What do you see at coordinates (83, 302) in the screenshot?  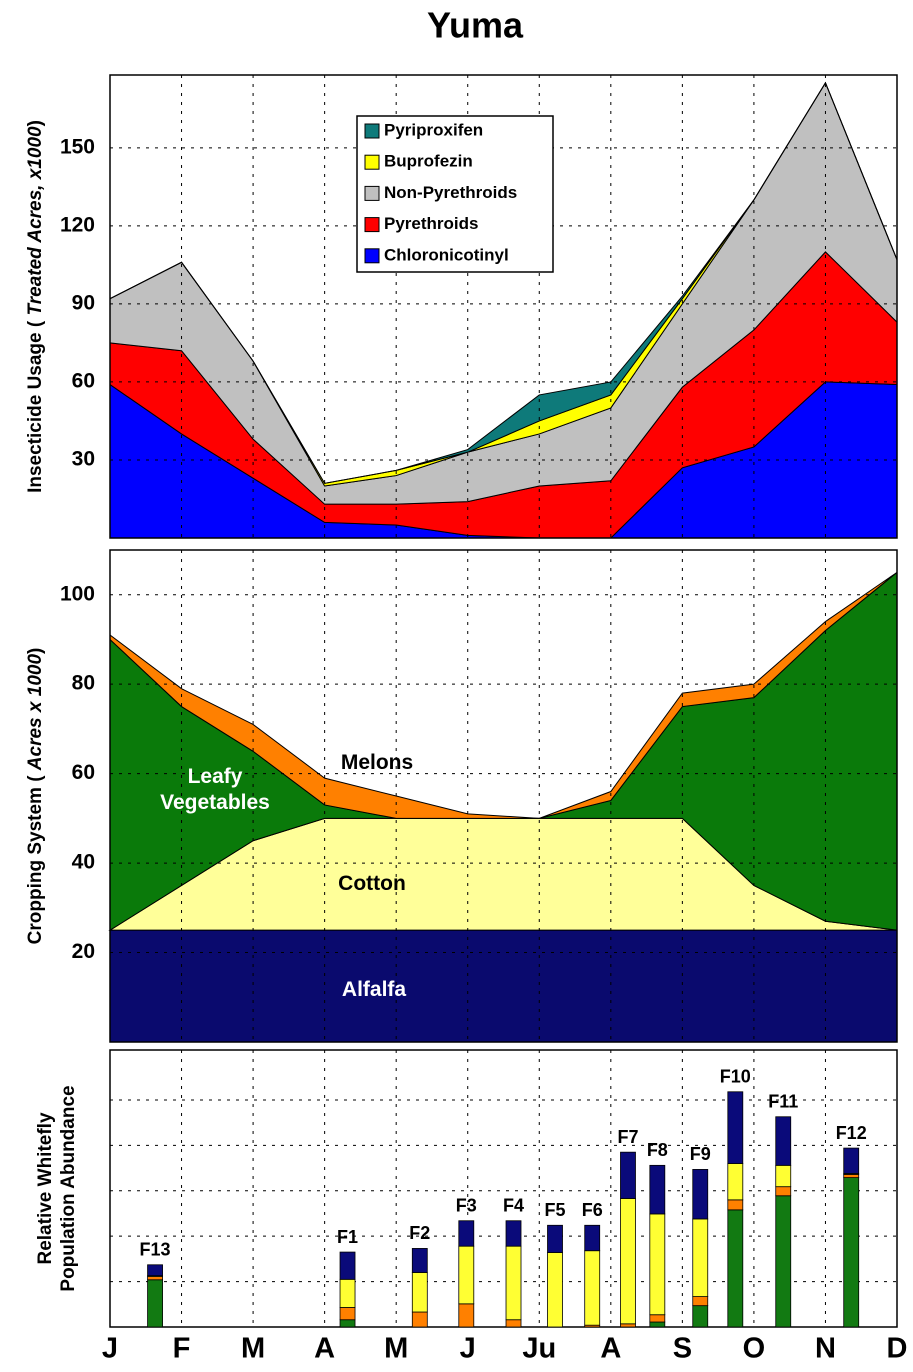 I see `y-tick-label: 90` at bounding box center [83, 302].